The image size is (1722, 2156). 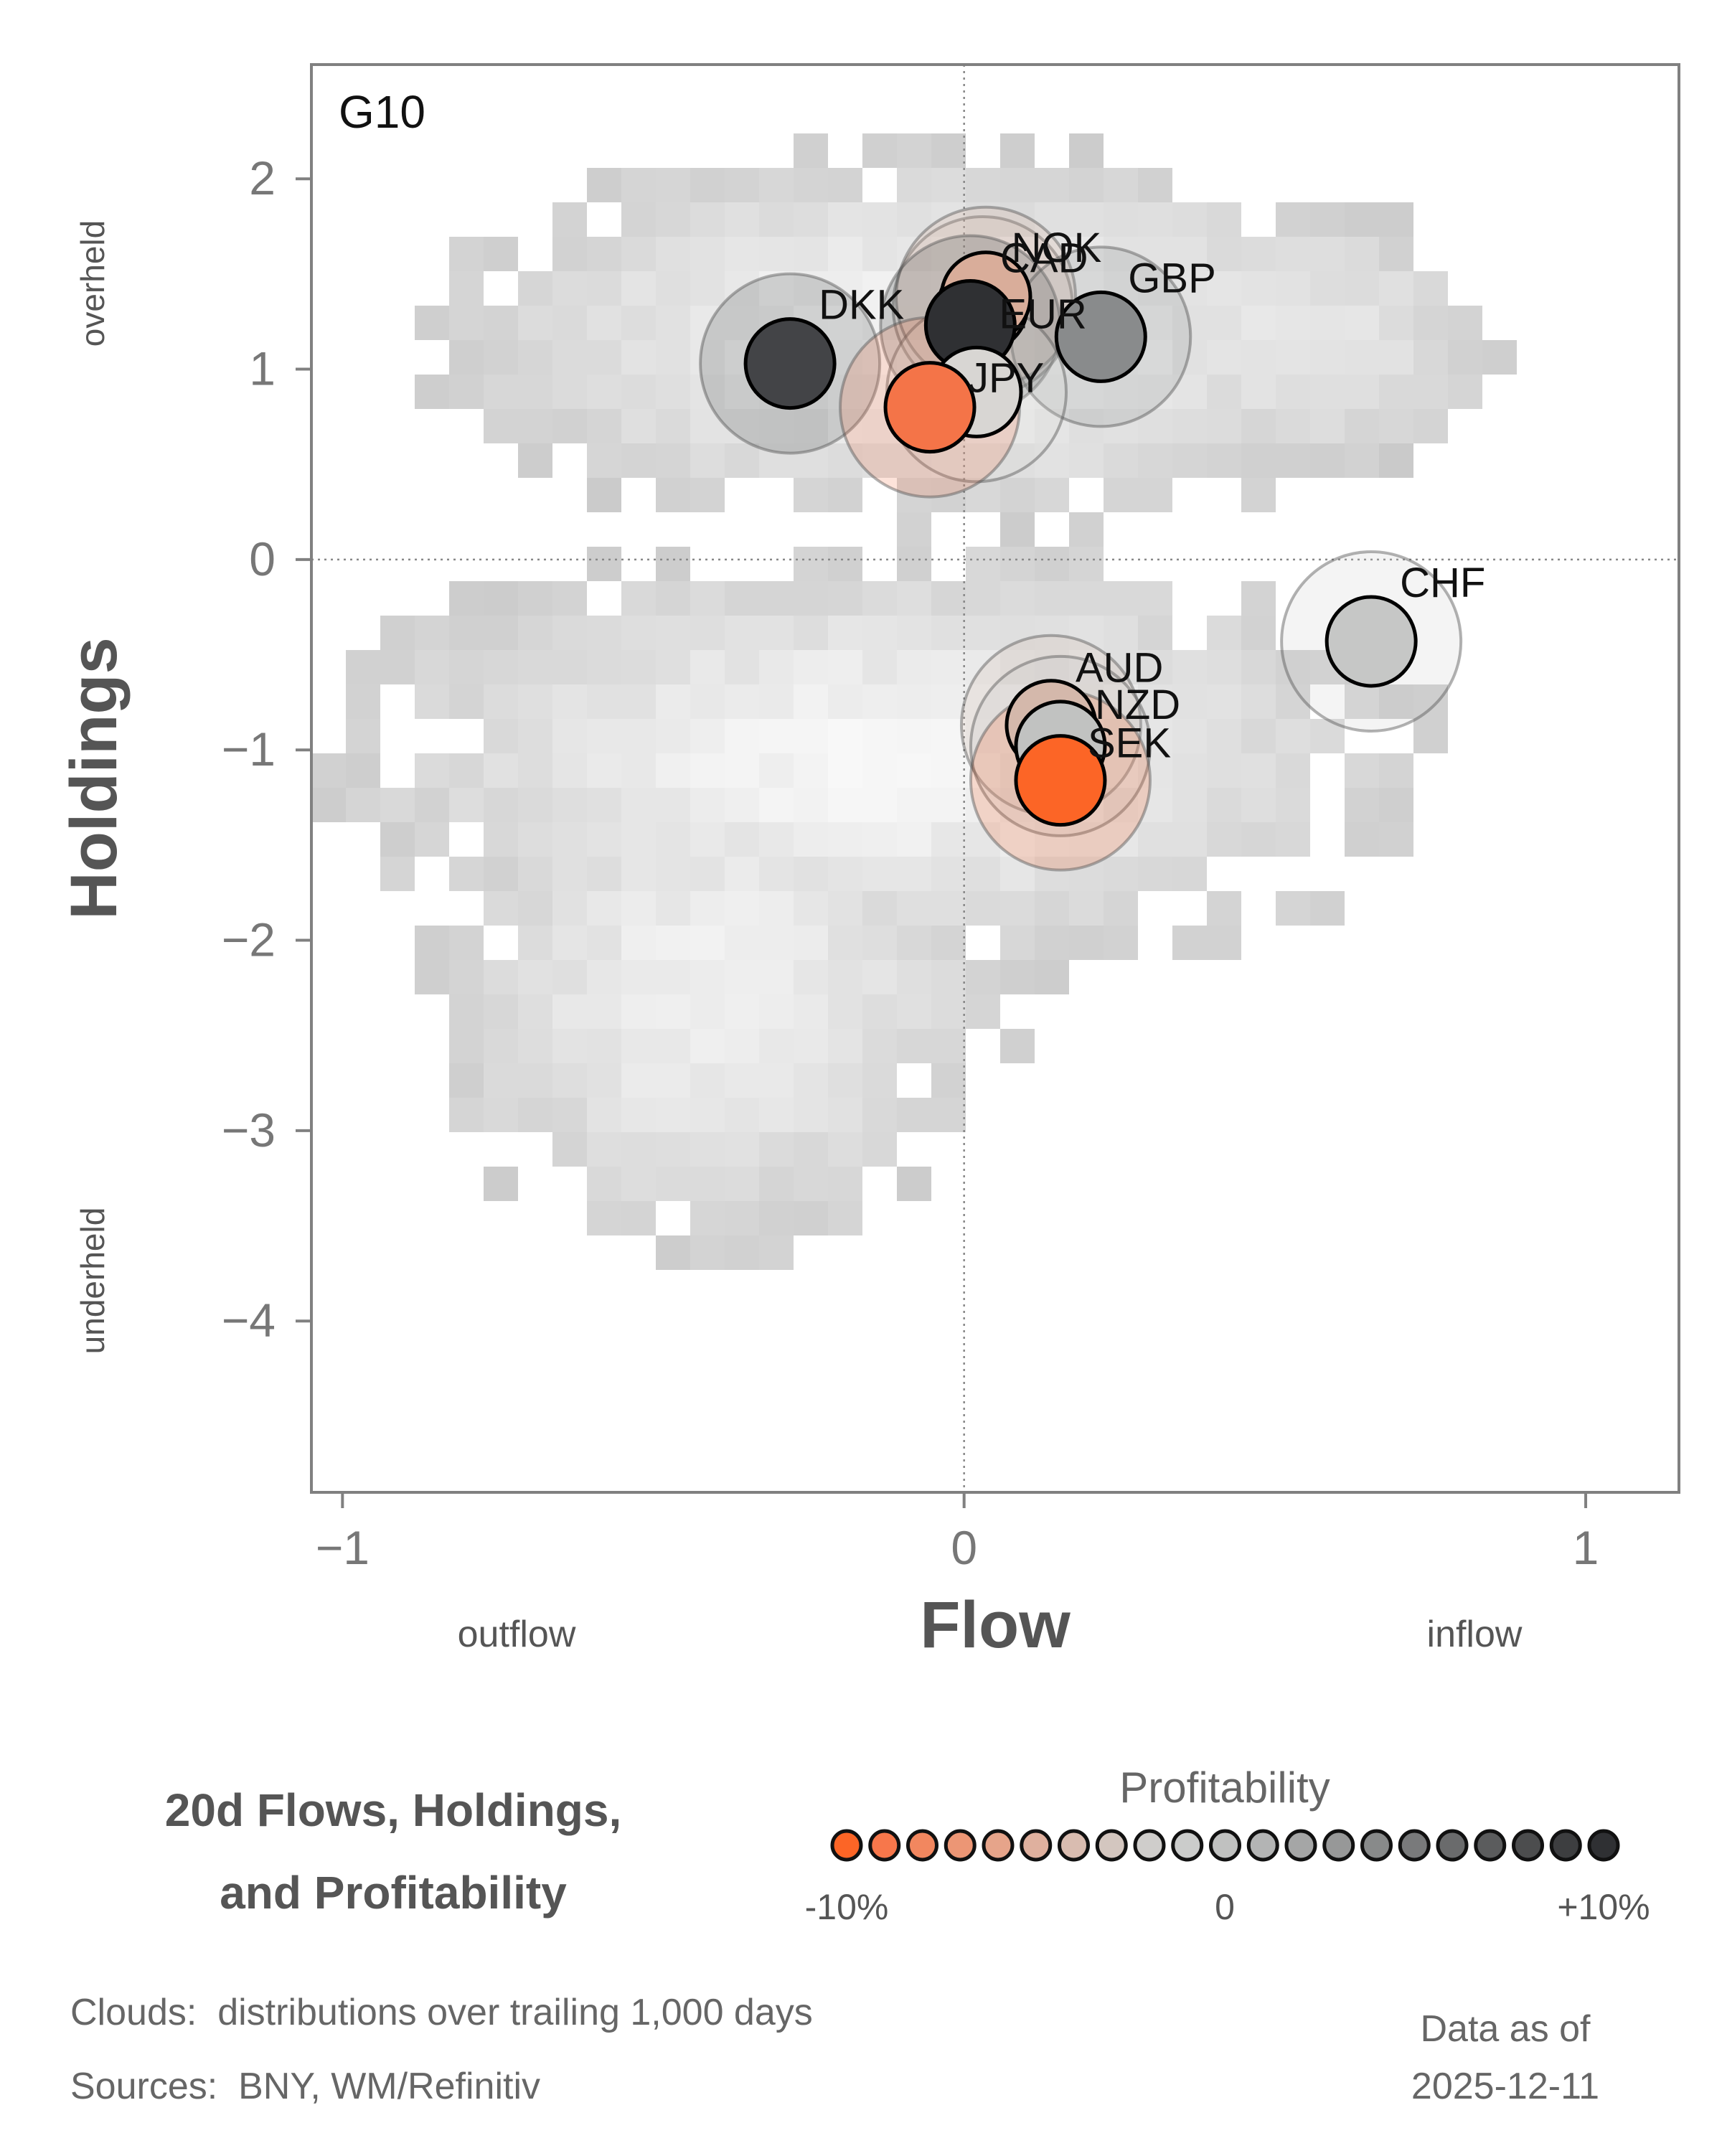 What do you see at coordinates (1505, 2086) in the screenshot?
I see `data-as-of-date: 2025-12-11` at bounding box center [1505, 2086].